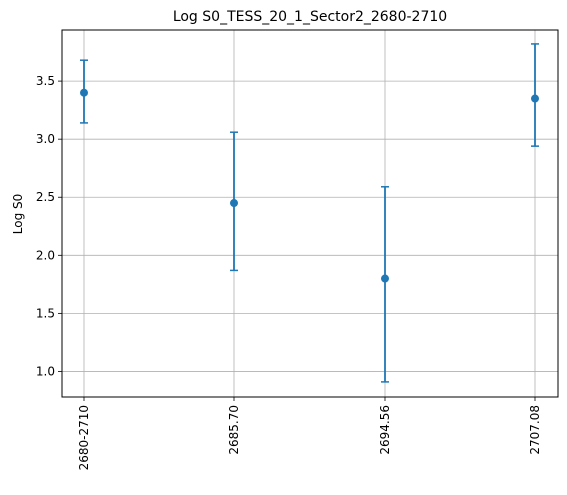 This screenshot has width=567, height=495. I want to click on y-tick-label: 1.5, so click(45, 313).